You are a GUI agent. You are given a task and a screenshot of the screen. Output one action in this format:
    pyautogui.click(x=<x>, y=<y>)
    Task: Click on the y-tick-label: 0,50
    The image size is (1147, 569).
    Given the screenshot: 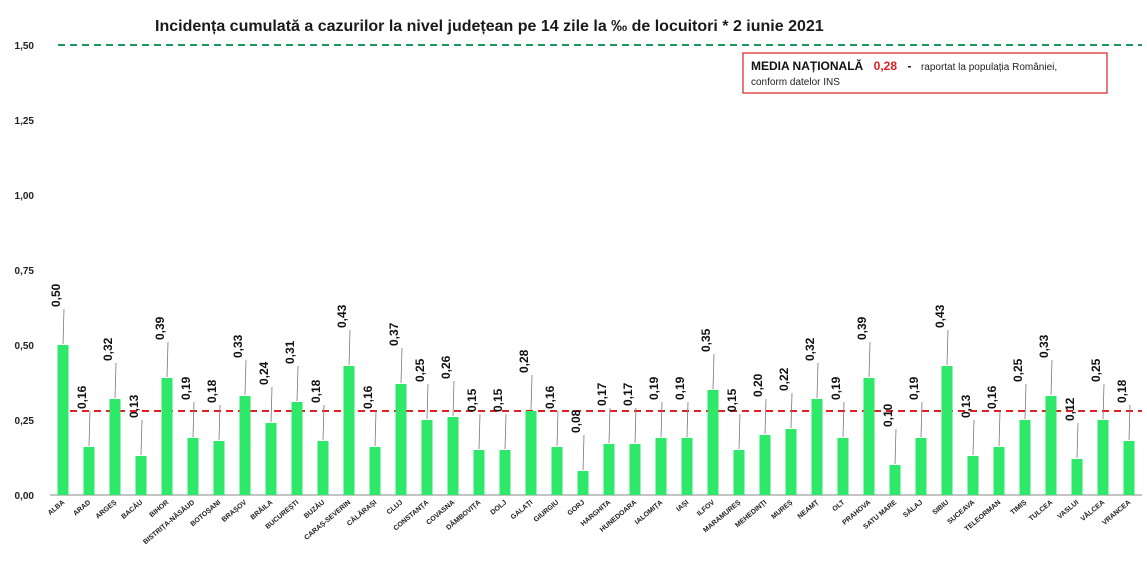 What is the action you would take?
    pyautogui.click(x=25, y=346)
    